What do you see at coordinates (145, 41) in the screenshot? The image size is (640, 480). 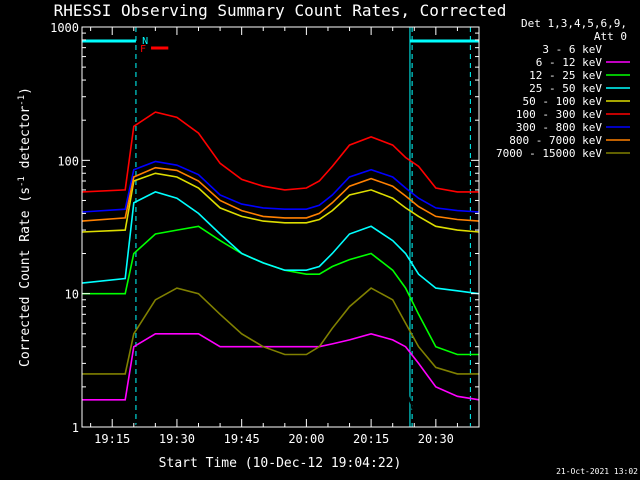 I see `night-label: N` at bounding box center [145, 41].